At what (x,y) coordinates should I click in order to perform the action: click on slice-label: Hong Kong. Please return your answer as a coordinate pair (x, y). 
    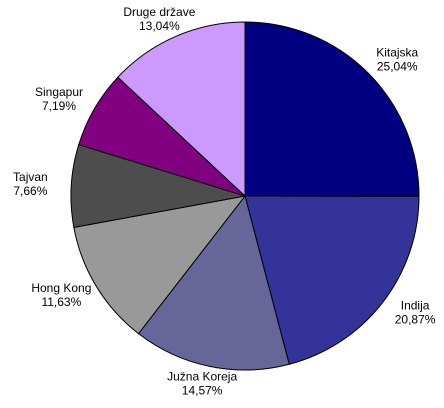
    Looking at the image, I should click on (61, 288).